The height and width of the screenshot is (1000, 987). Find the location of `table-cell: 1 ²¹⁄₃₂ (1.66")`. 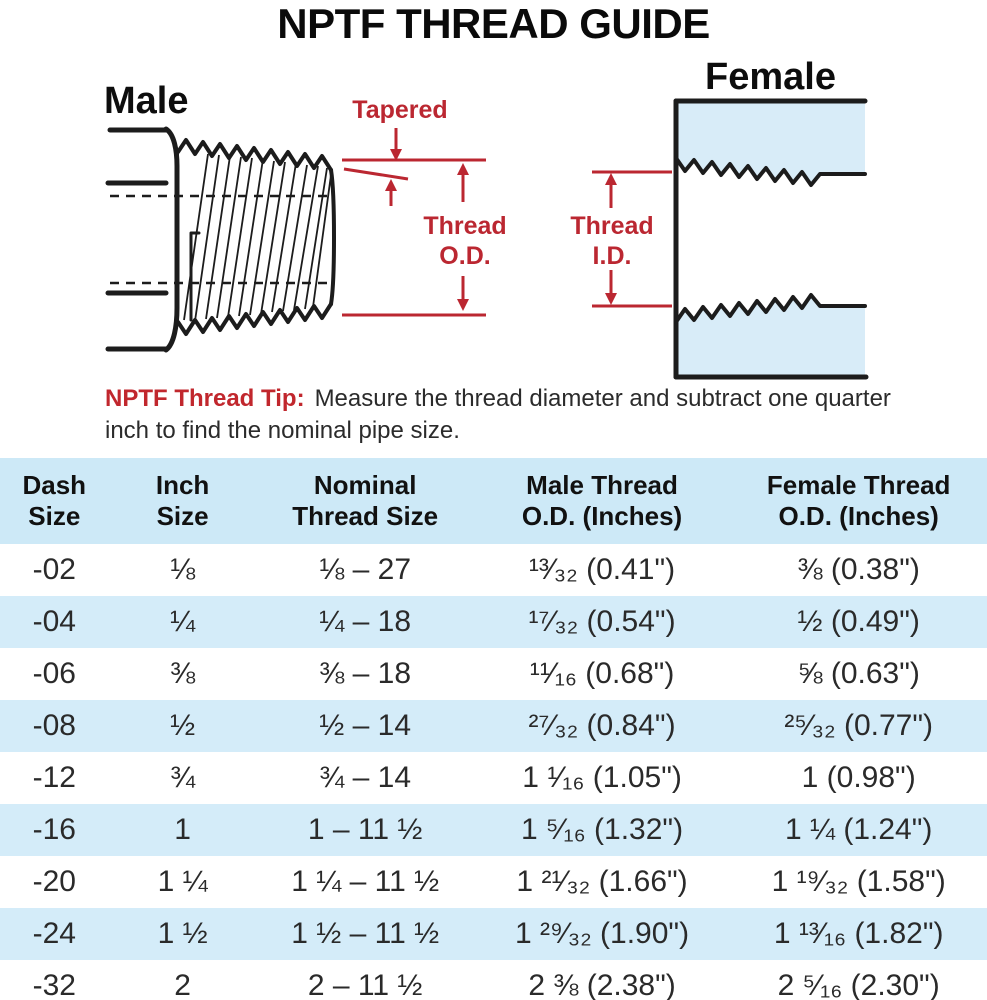

table-cell: 1 ²¹⁄₃₂ (1.66") is located at coordinates (602, 881).